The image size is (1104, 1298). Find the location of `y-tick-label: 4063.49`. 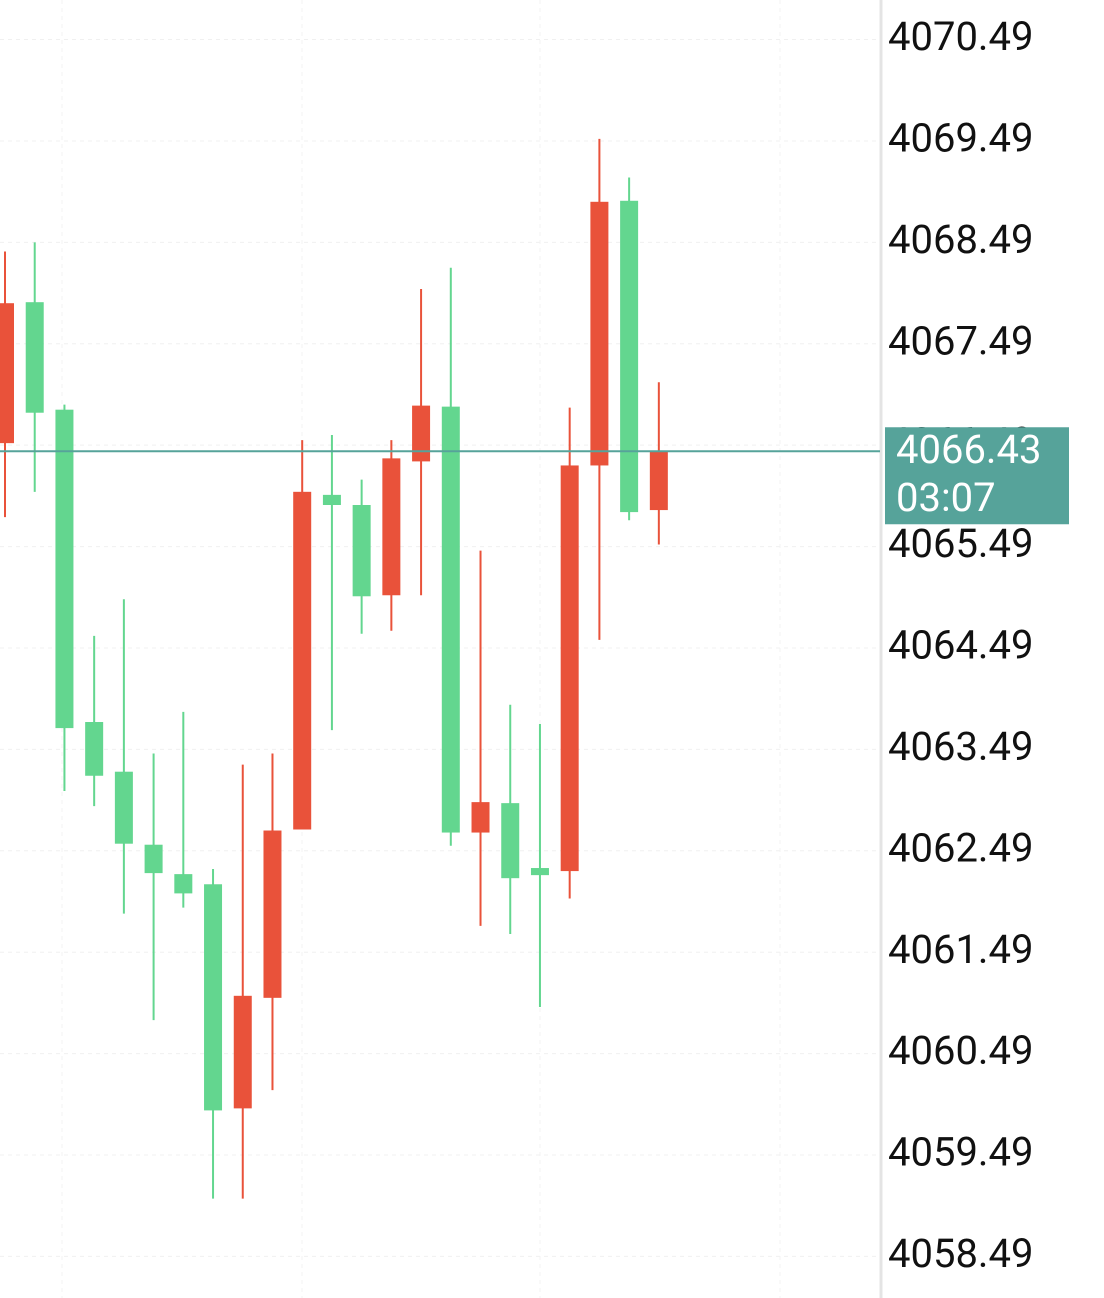

y-tick-label: 4063.49 is located at coordinates (960, 746).